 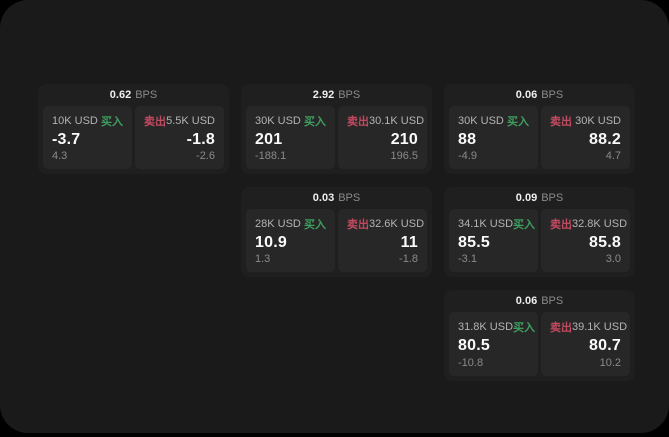 What do you see at coordinates (610, 363) in the screenshot?
I see `sell-sub-value: 10.2` at bounding box center [610, 363].